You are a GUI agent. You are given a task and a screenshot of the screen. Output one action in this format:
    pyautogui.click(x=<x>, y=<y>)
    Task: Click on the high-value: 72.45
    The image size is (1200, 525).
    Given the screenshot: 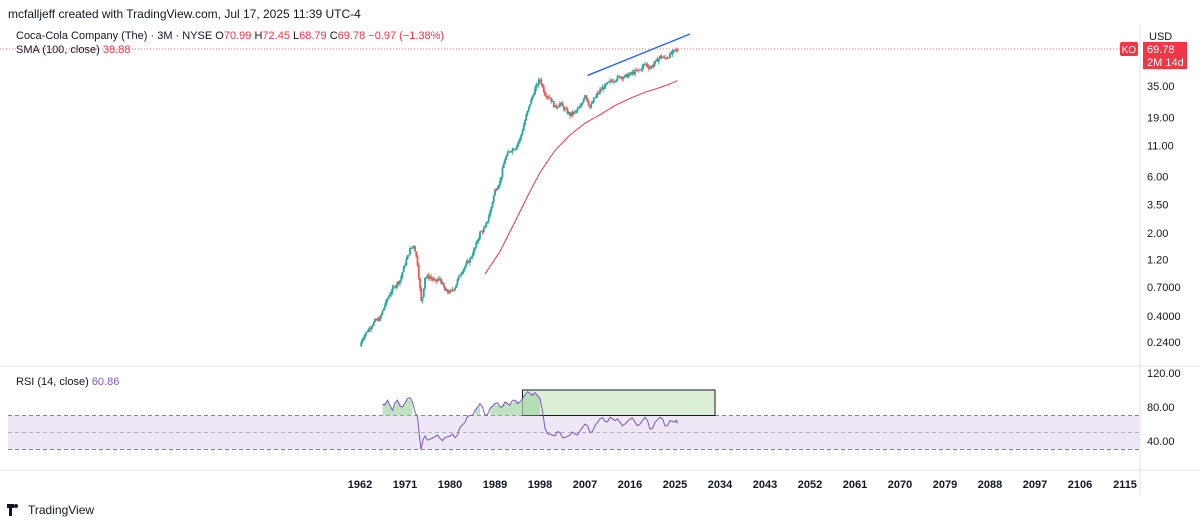 What is the action you would take?
    pyautogui.click(x=276, y=36)
    